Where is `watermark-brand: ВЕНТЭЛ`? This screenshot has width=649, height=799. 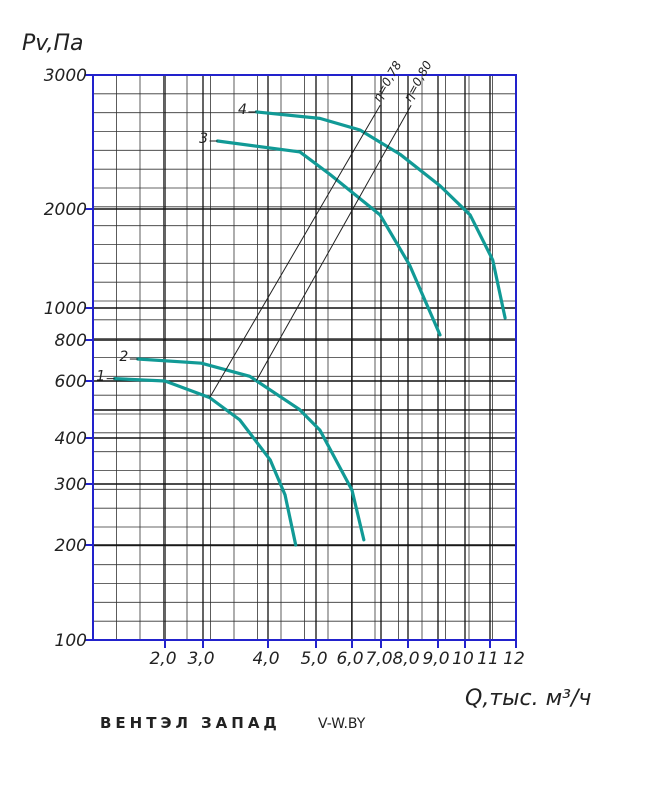
watermark-brand: ВЕНТЭЛ is located at coordinates (146, 723).